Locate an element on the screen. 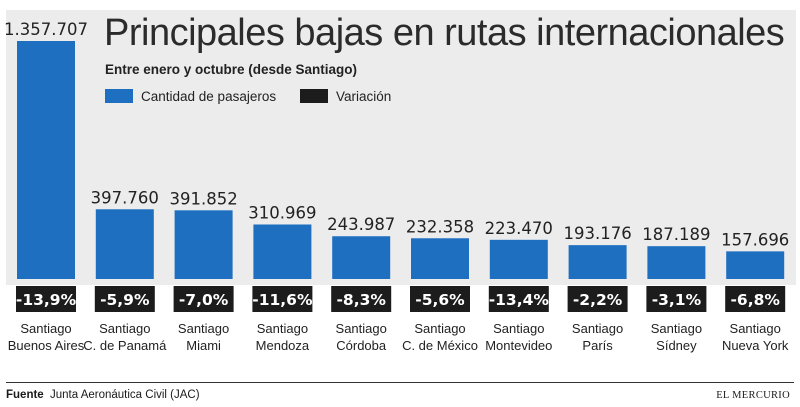 This screenshot has height=407, width=800. category-label-line2: París is located at coordinates (597, 345).